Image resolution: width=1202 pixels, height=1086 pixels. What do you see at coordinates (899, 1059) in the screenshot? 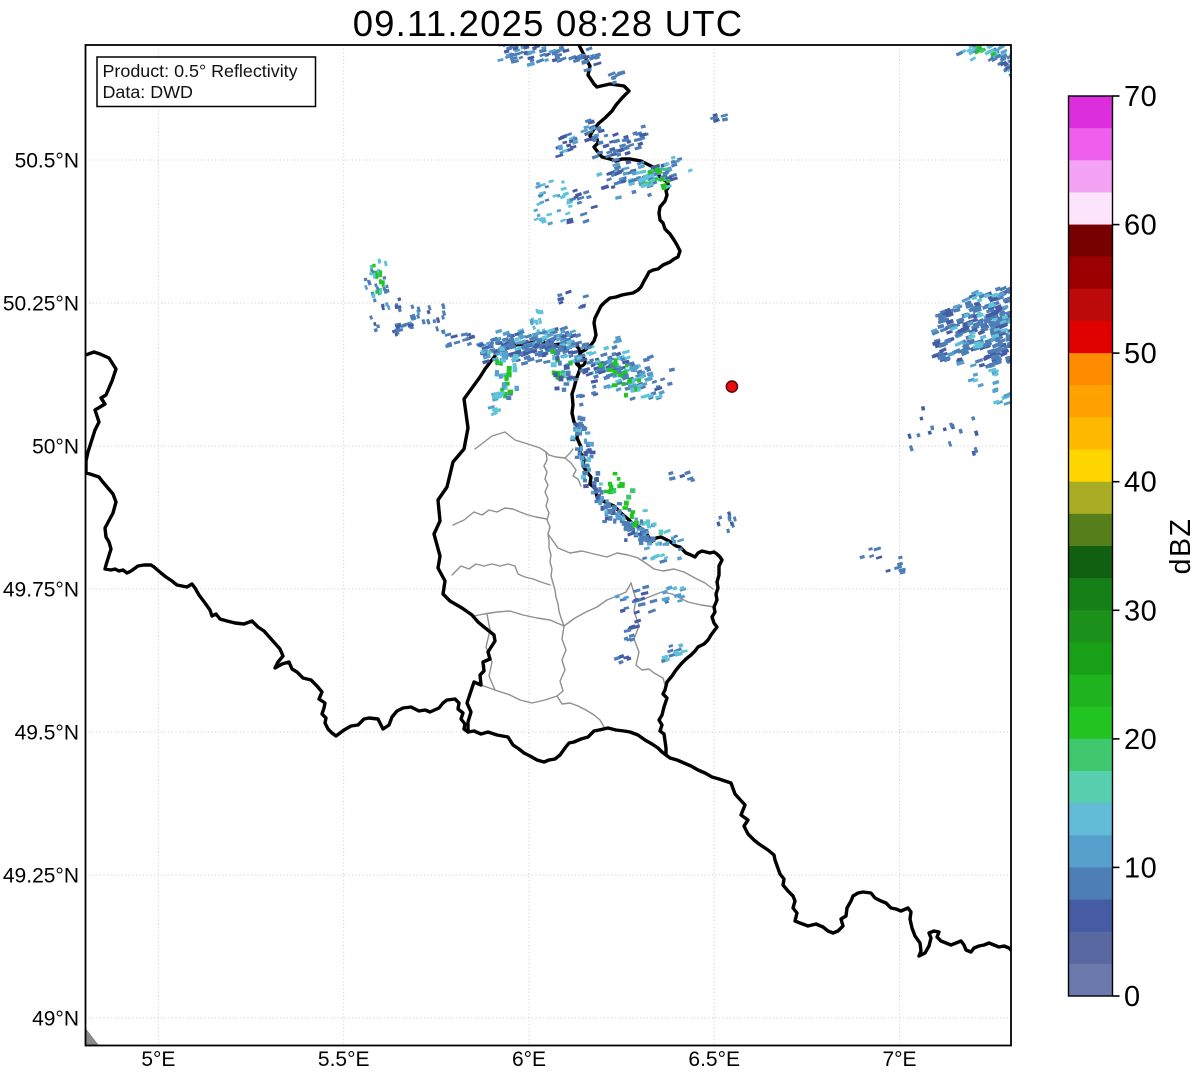
I see `svg-text: 7°E` at bounding box center [899, 1059].